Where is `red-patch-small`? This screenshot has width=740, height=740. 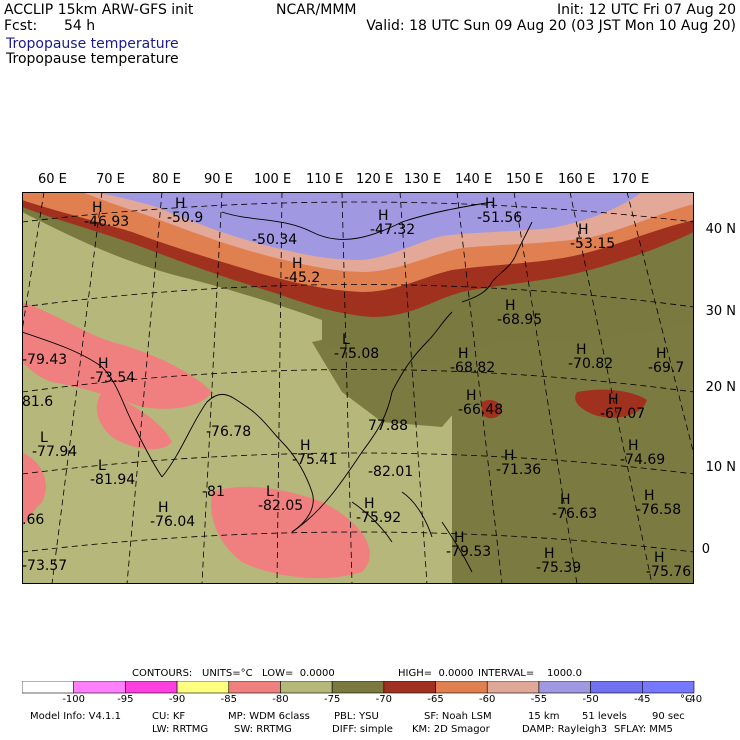 red-patch-small is located at coordinates (492, 409).